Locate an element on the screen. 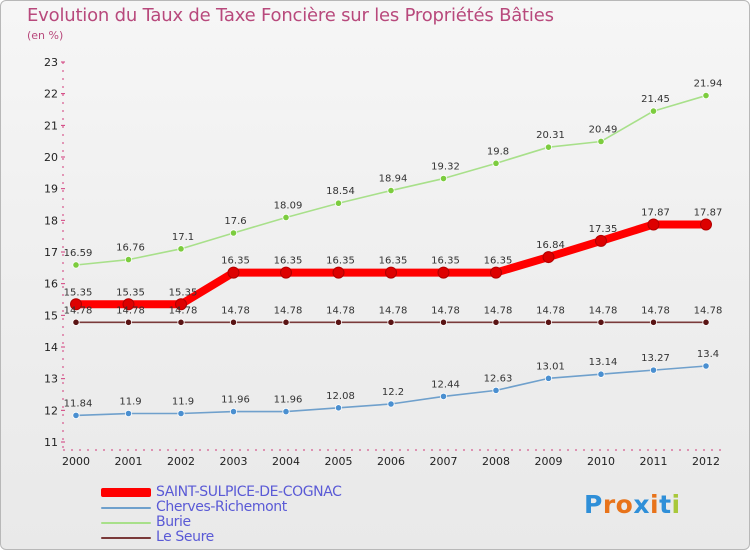  data-label: 19.8 is located at coordinates (498, 151).